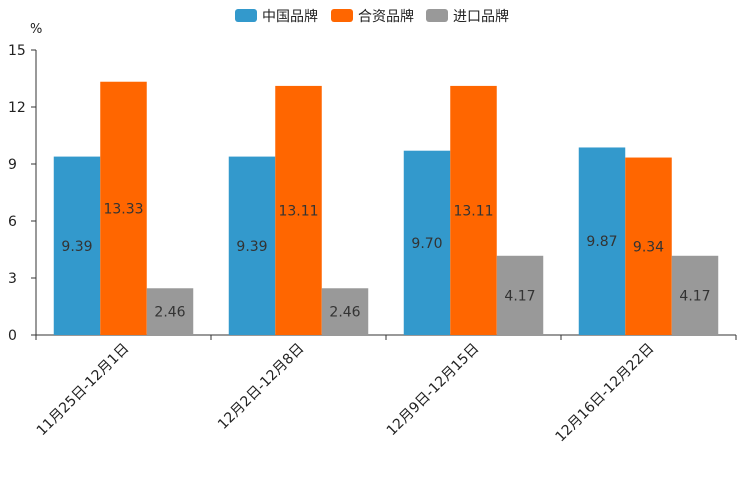 The width and height of the screenshot is (744, 496). Describe the element at coordinates (386, 16) in the screenshot. I see `legend-label: 合资品牌` at that location.